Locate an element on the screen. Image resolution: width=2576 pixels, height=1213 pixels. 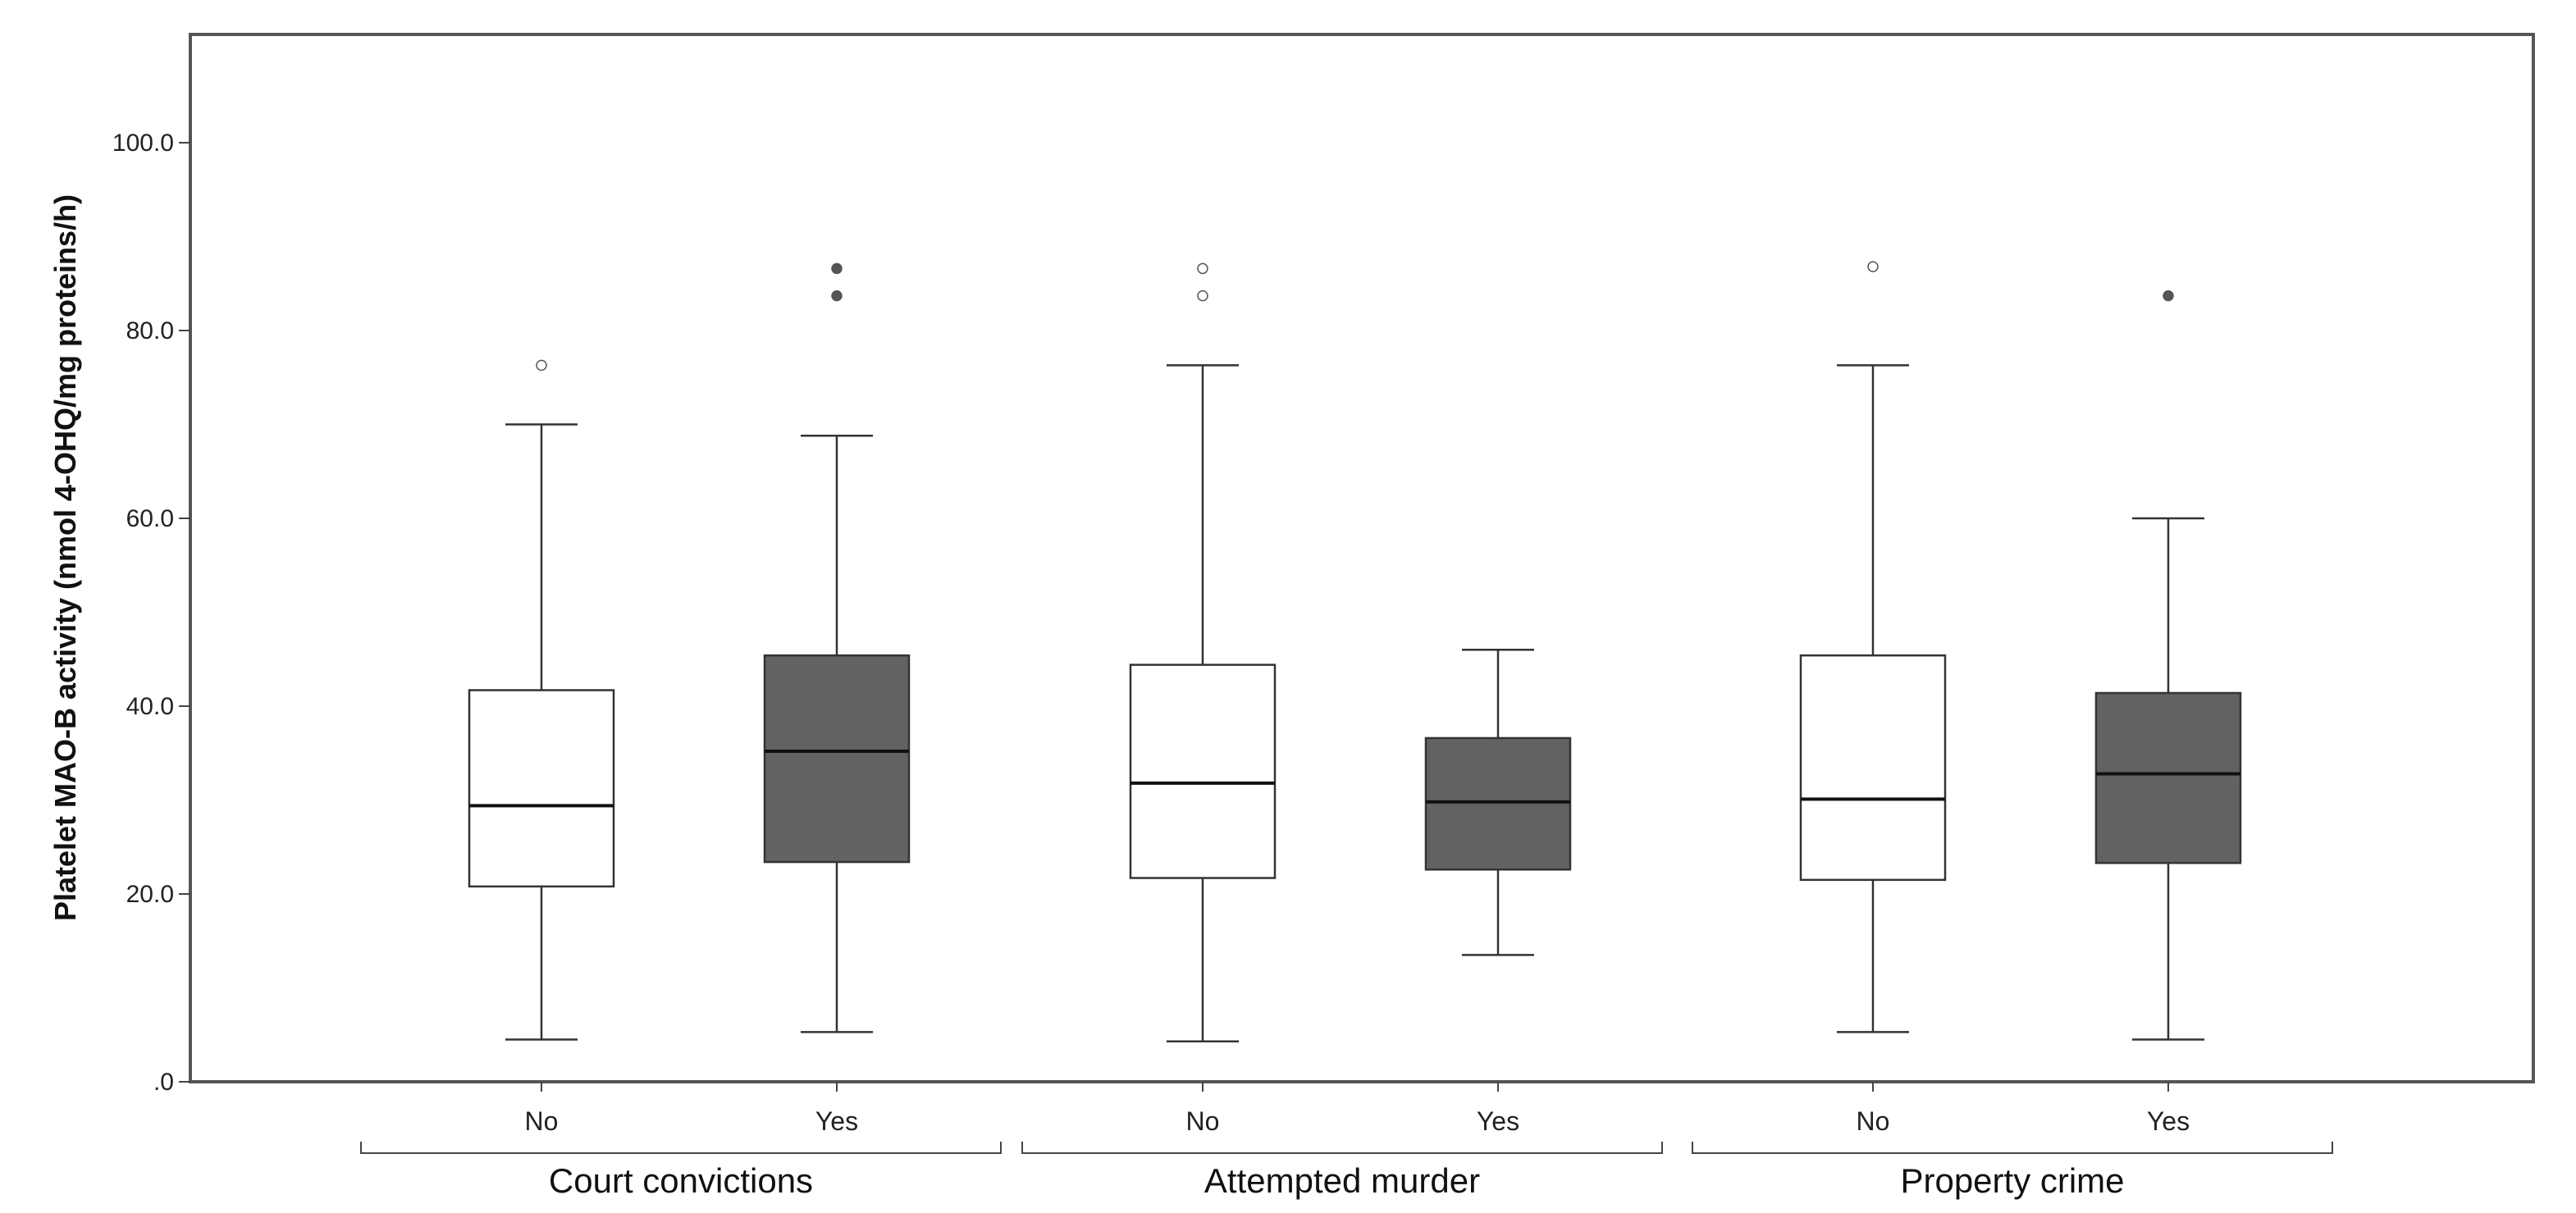
y-tick-label: 20.0 is located at coordinates (150, 894).